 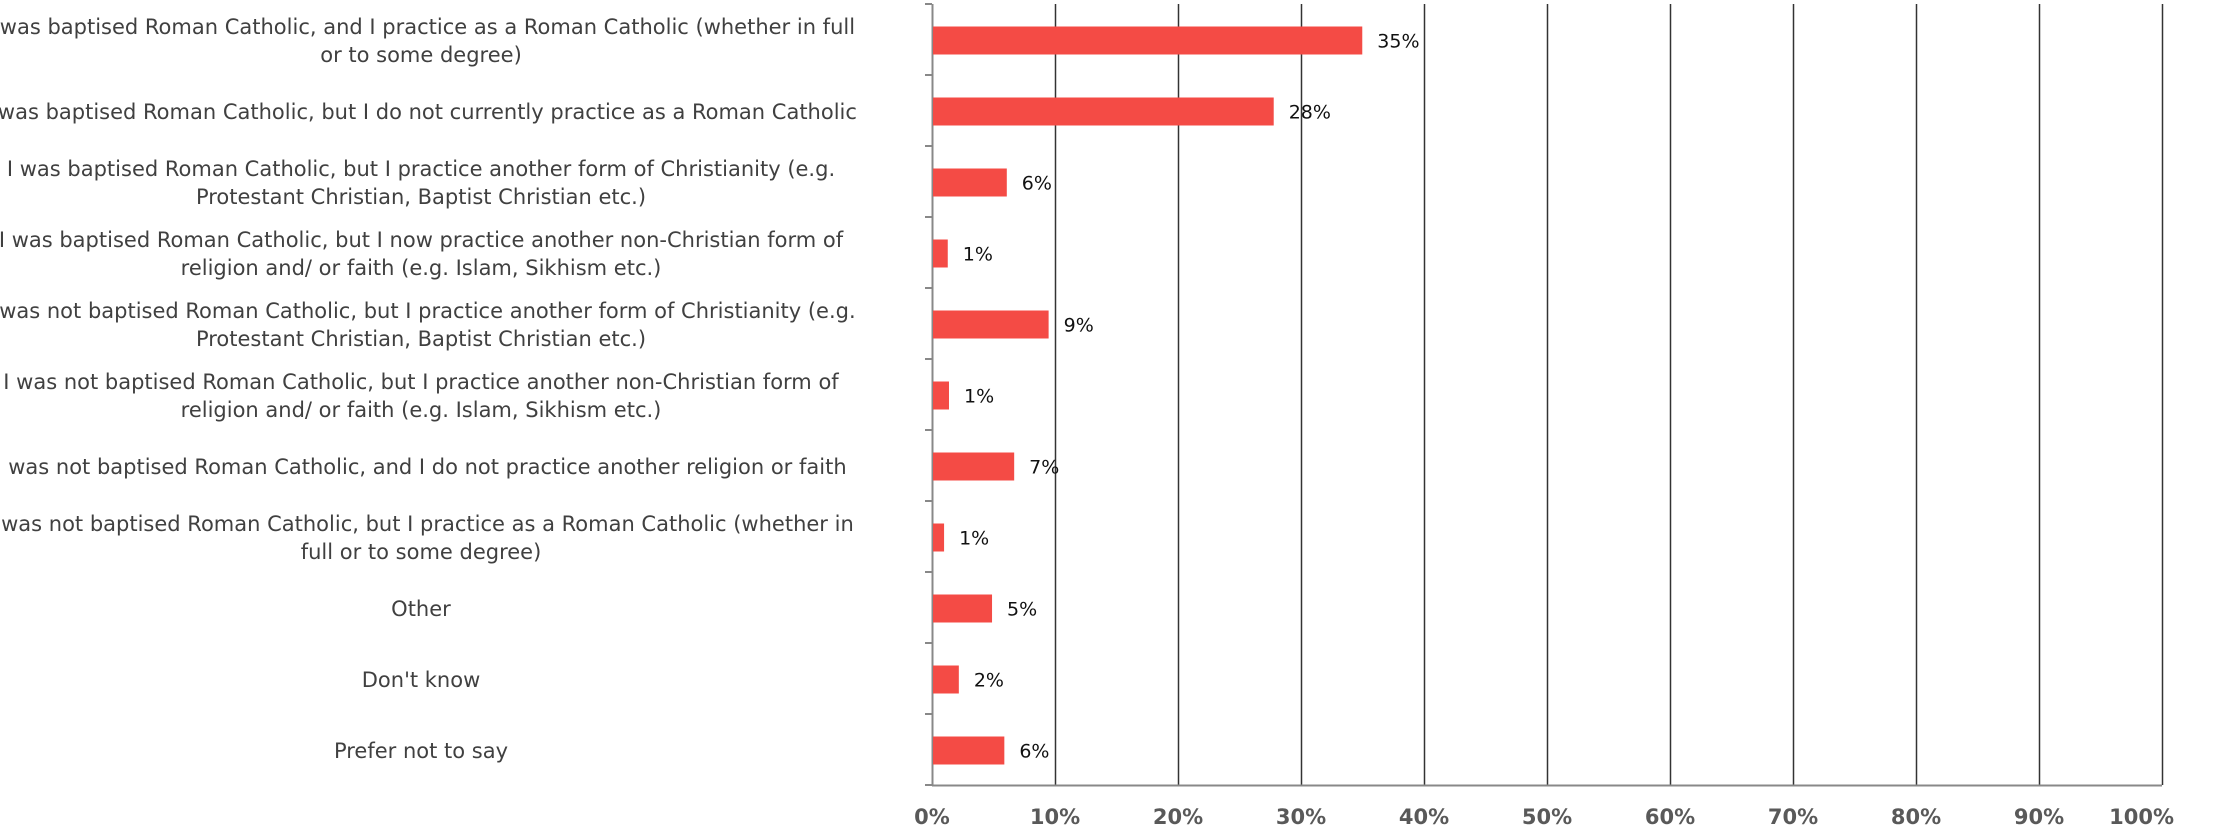 What do you see at coordinates (1547, 816) in the screenshot?
I see `x-tick-label: 50%` at bounding box center [1547, 816].